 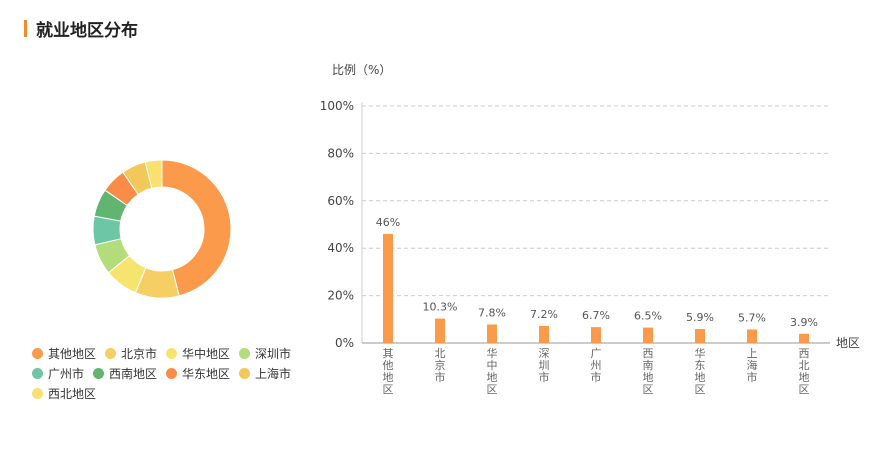 I want to click on y-tick-label: 60%, so click(x=340, y=201).